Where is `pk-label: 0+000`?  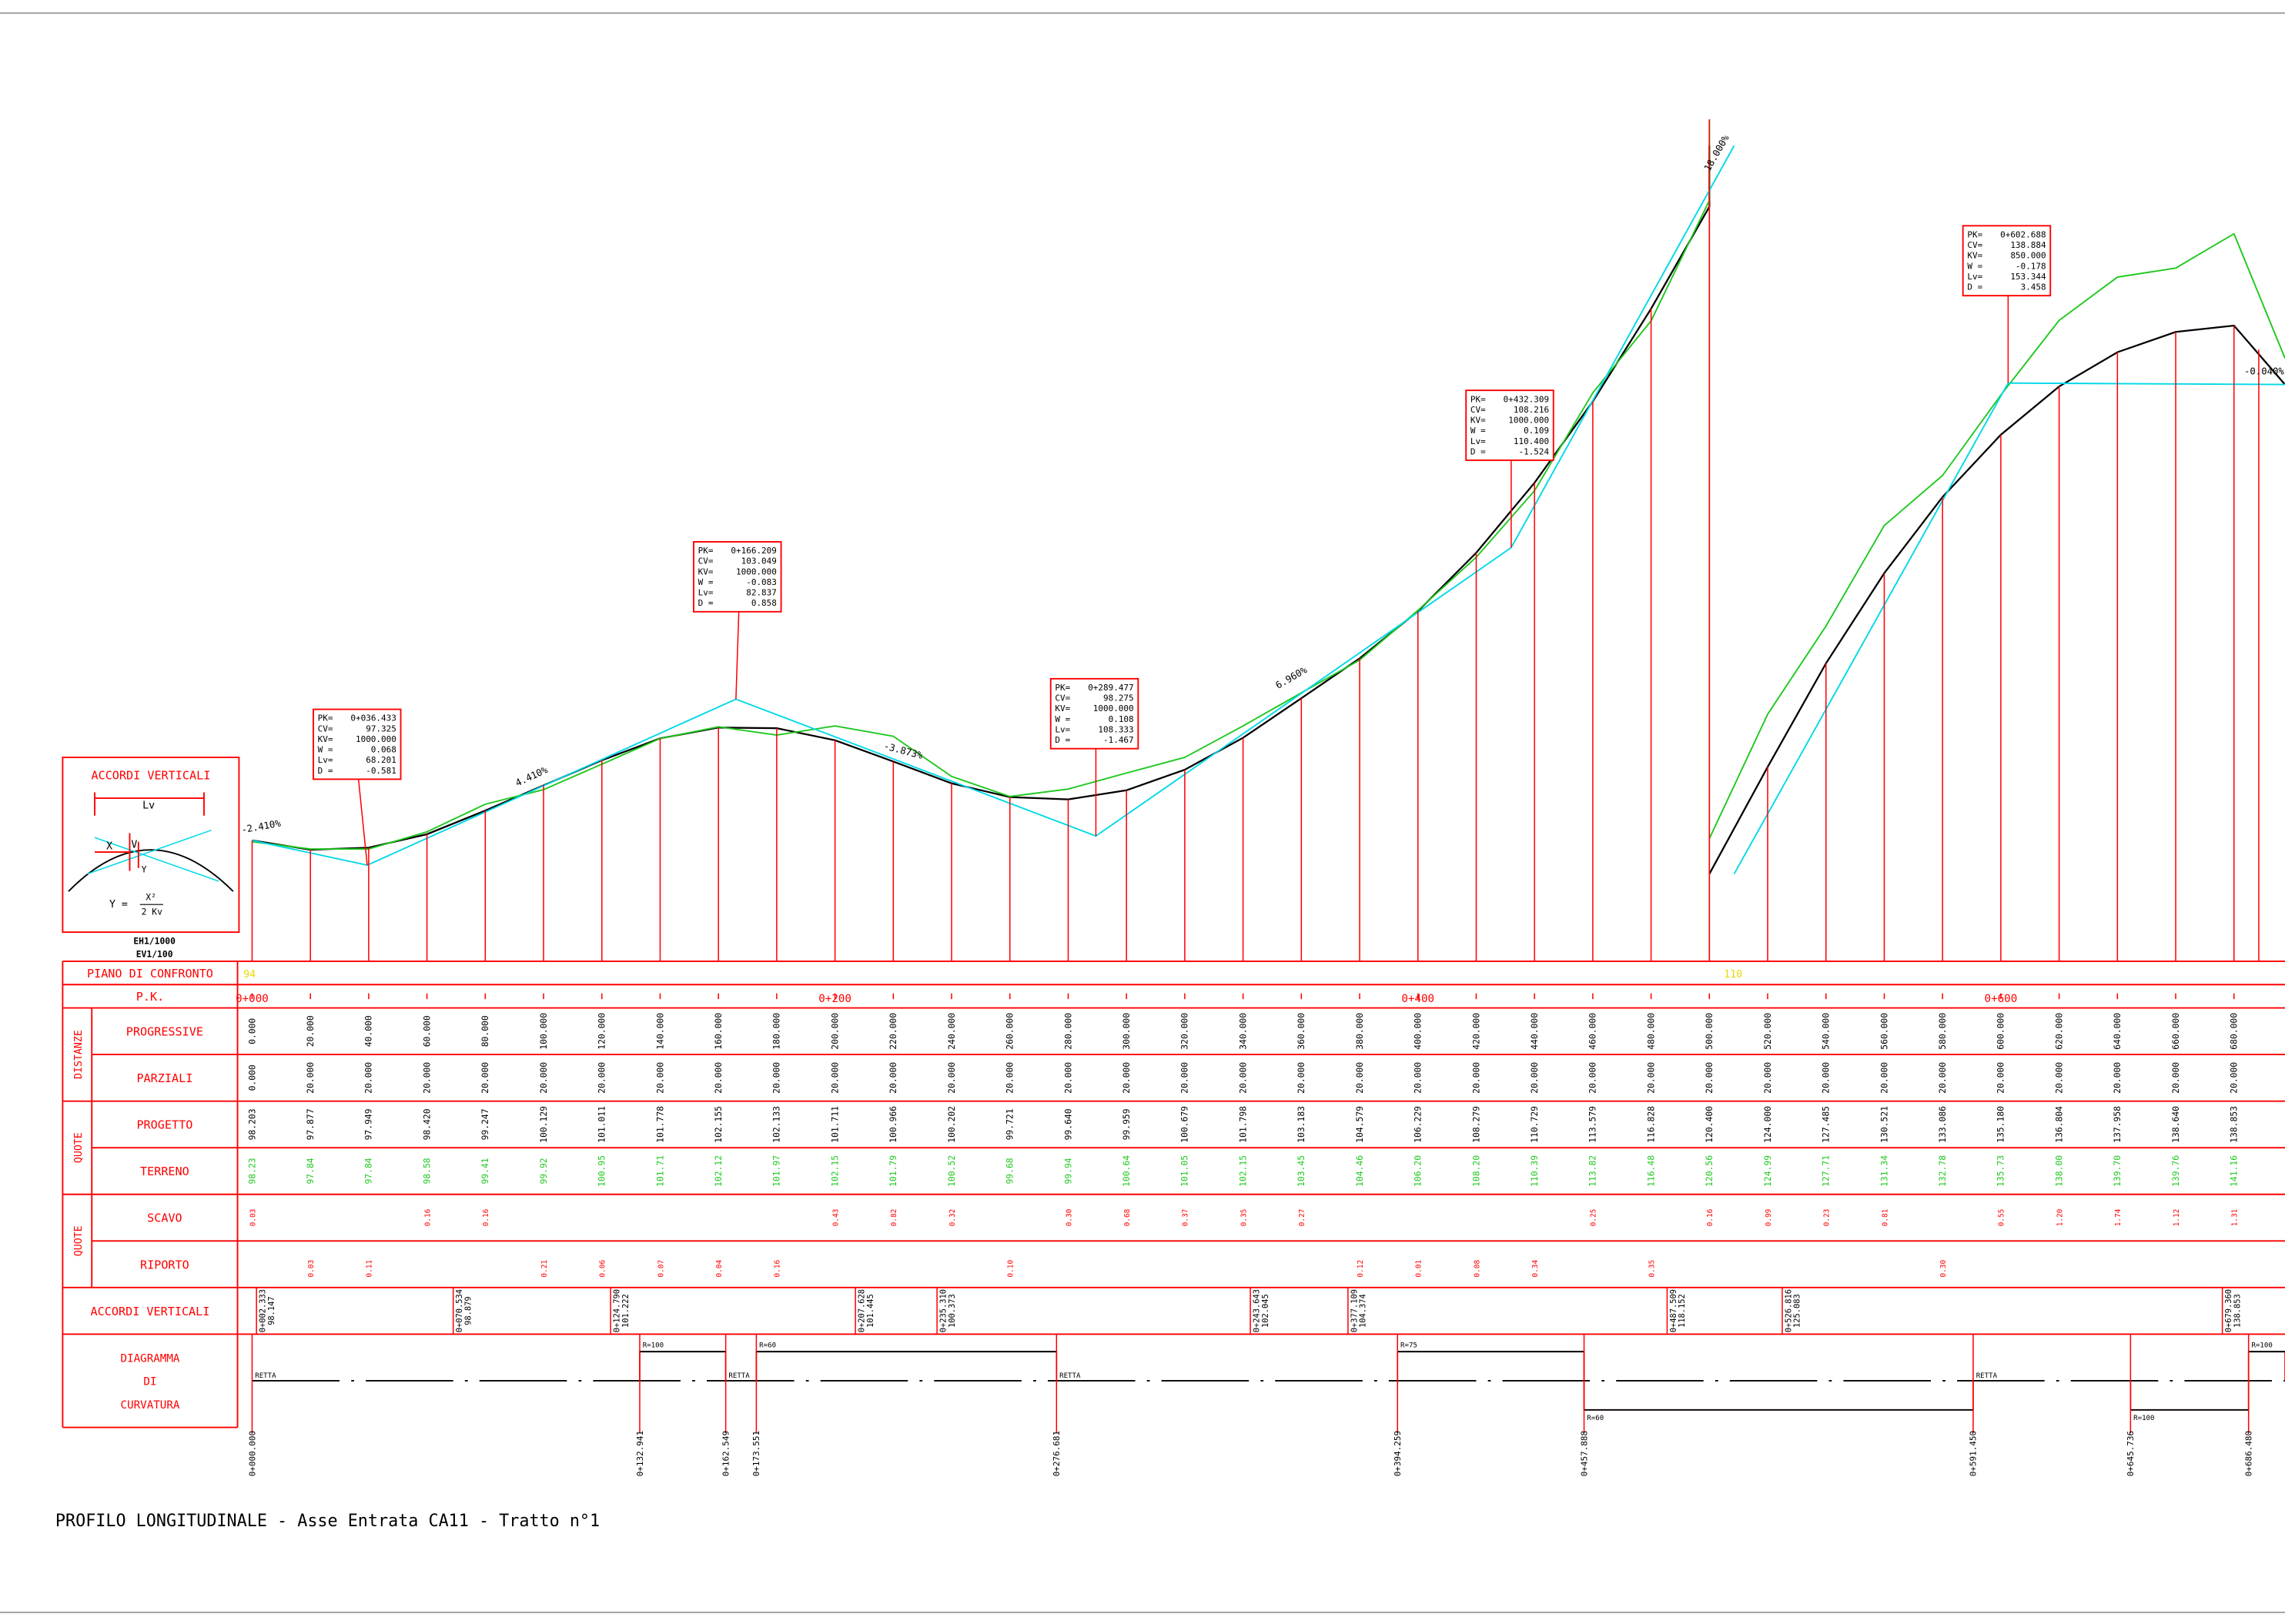 pk-label: 0+000 is located at coordinates (253, 999).